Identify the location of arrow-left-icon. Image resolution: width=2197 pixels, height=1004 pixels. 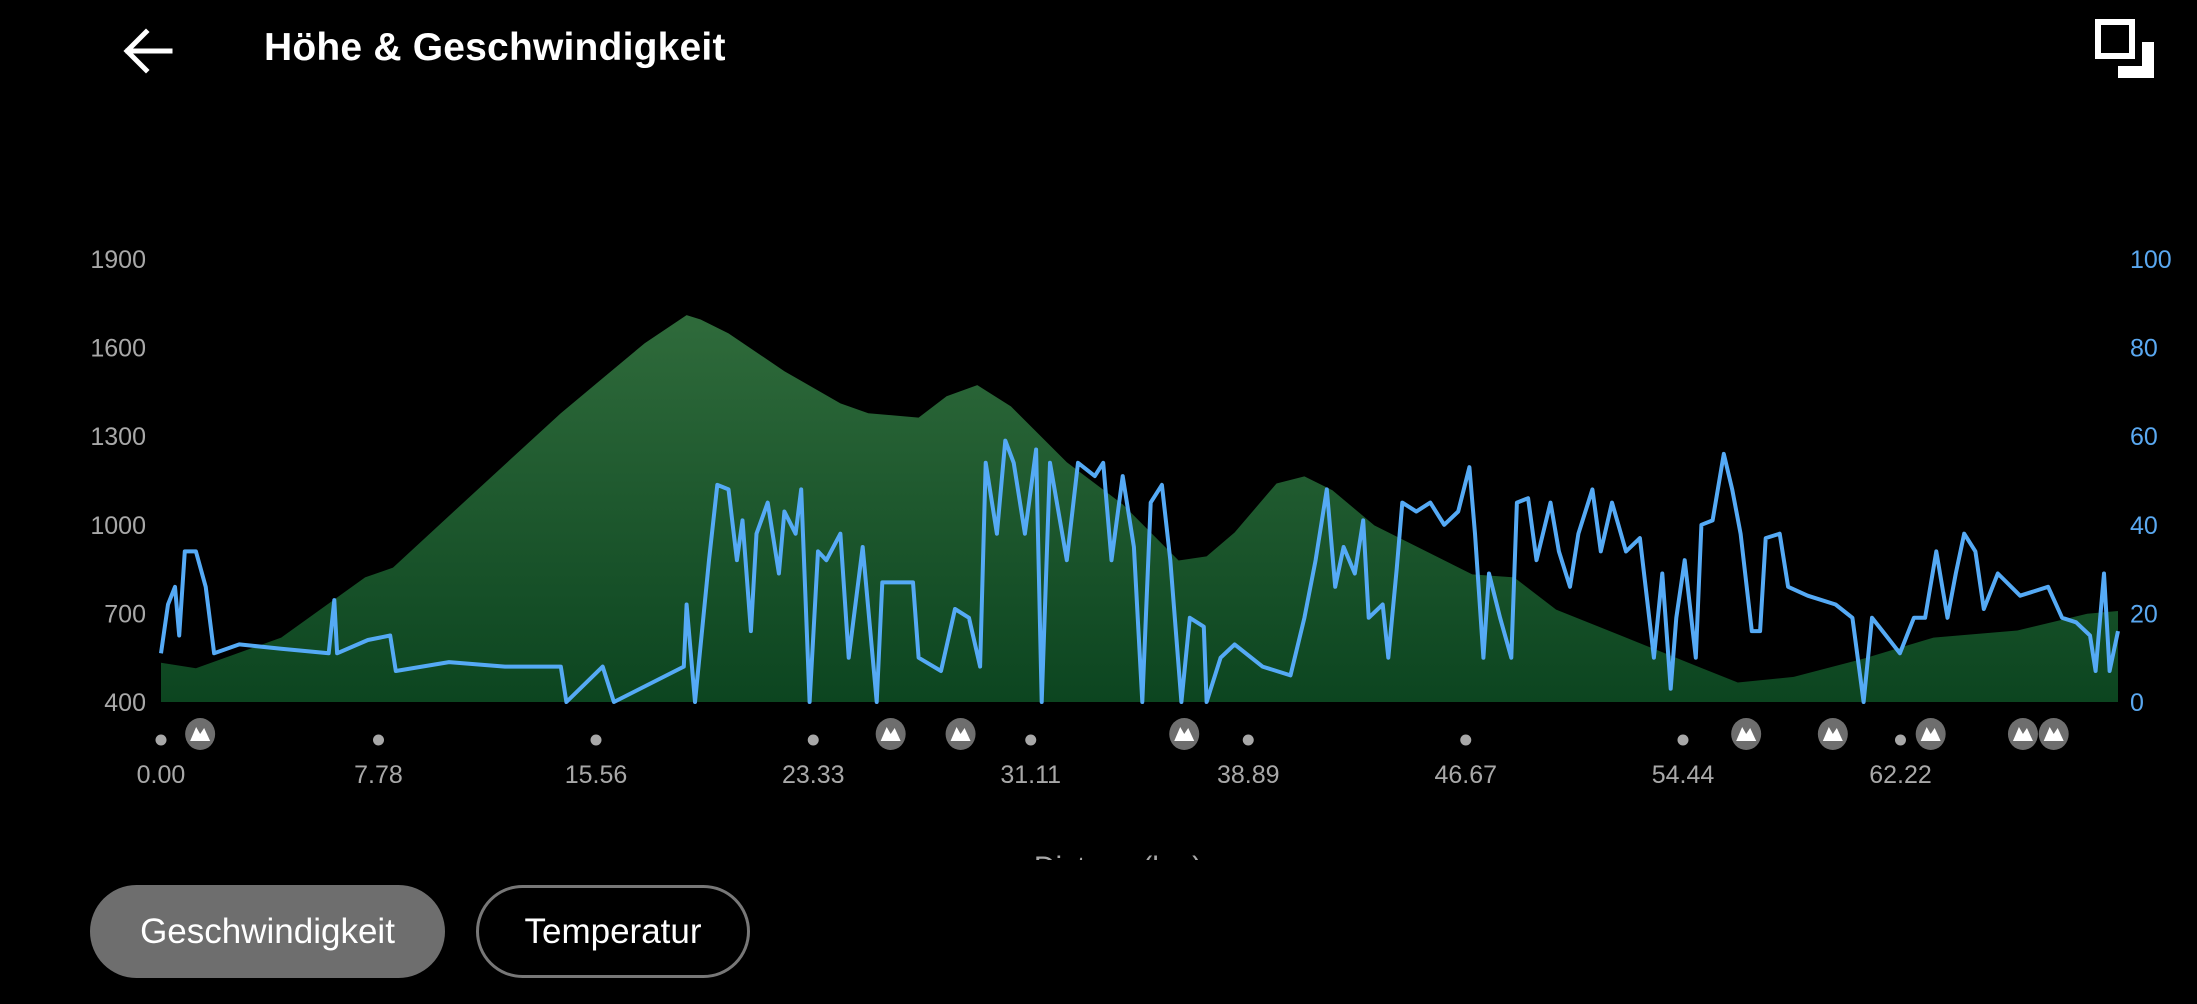
(148, 51).